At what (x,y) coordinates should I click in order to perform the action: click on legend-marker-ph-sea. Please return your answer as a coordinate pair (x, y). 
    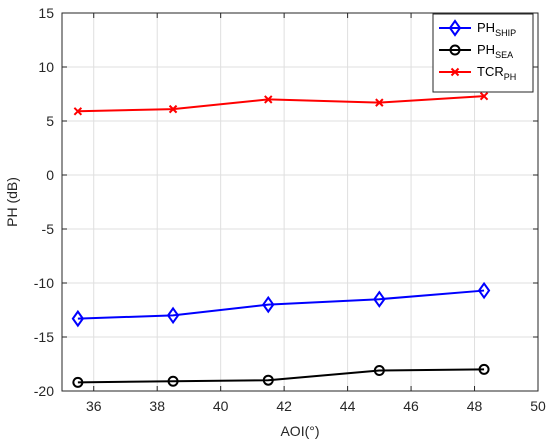
    Looking at the image, I should click on (455, 50).